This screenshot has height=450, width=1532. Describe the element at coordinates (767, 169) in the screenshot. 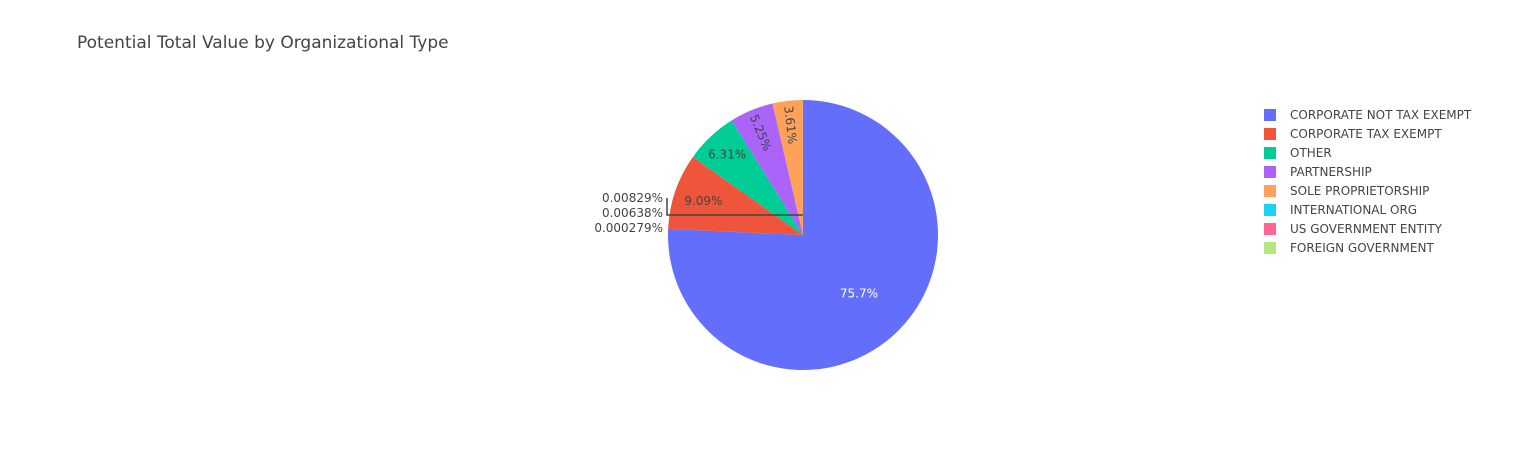

I see `pie-slice-partnership` at that location.